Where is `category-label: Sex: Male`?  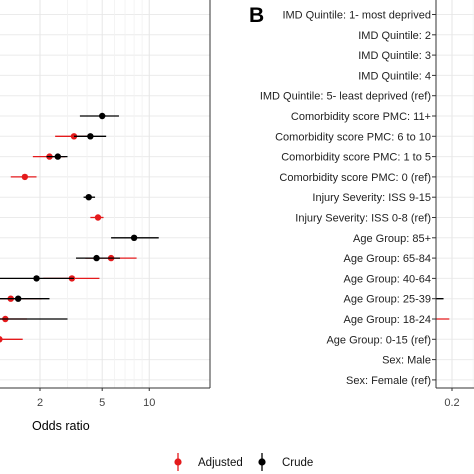
category-label: Sex: Male is located at coordinates (406, 361).